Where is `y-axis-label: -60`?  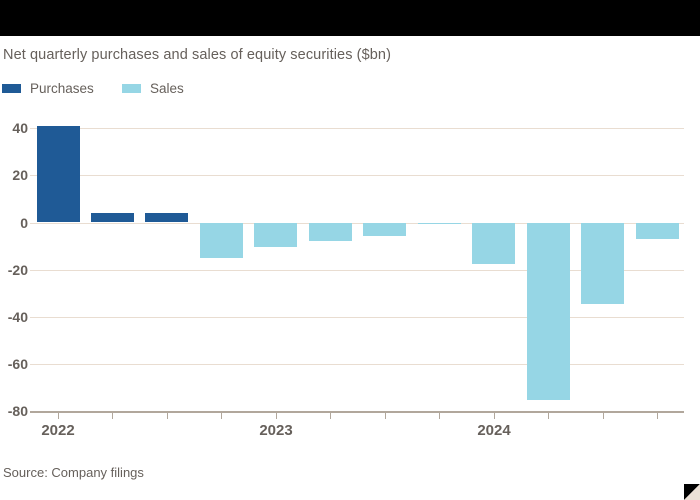
y-axis-label: -60 is located at coordinates (17, 364).